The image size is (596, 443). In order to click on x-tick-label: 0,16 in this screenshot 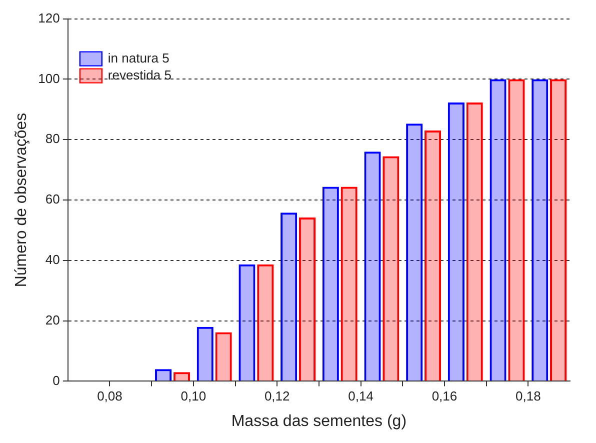, I will do `click(445, 396)`.